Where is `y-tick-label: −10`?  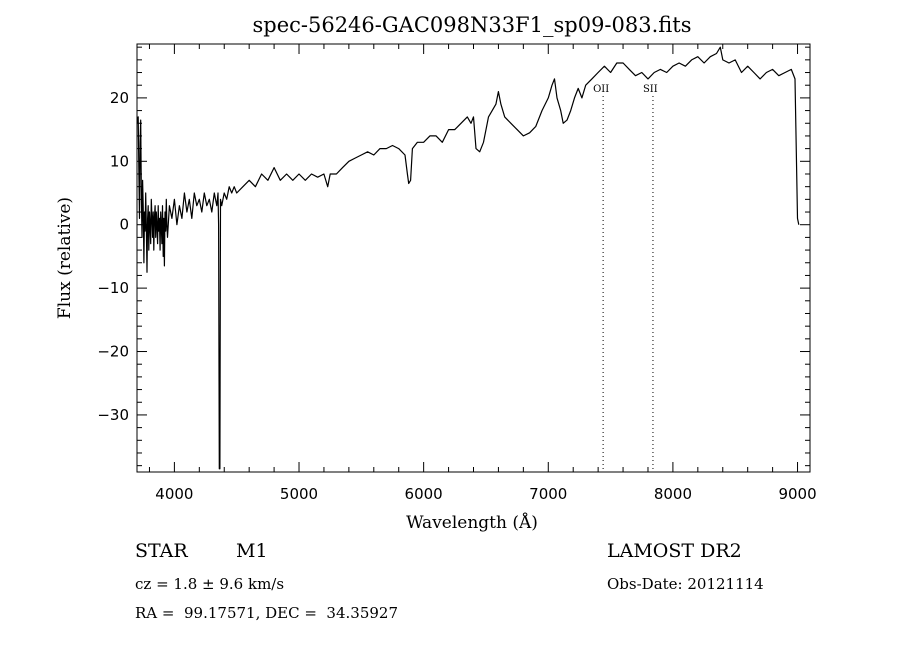 y-tick-label: −10 is located at coordinates (113, 288).